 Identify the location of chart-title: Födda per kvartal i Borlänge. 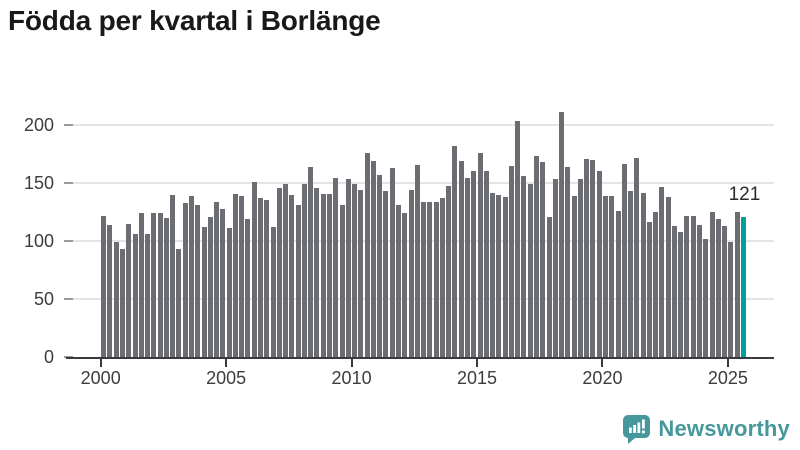
(194, 20).